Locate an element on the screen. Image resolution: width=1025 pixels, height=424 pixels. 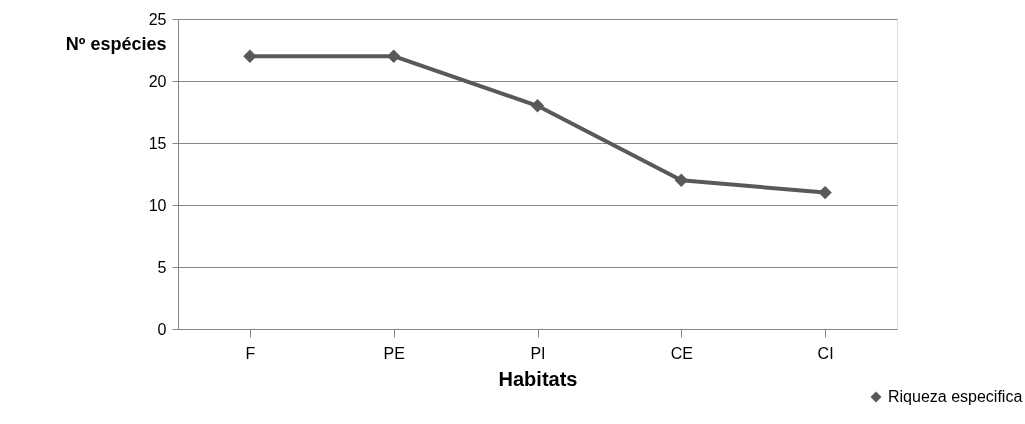
y-tick-label: 0 is located at coordinates (162, 329).